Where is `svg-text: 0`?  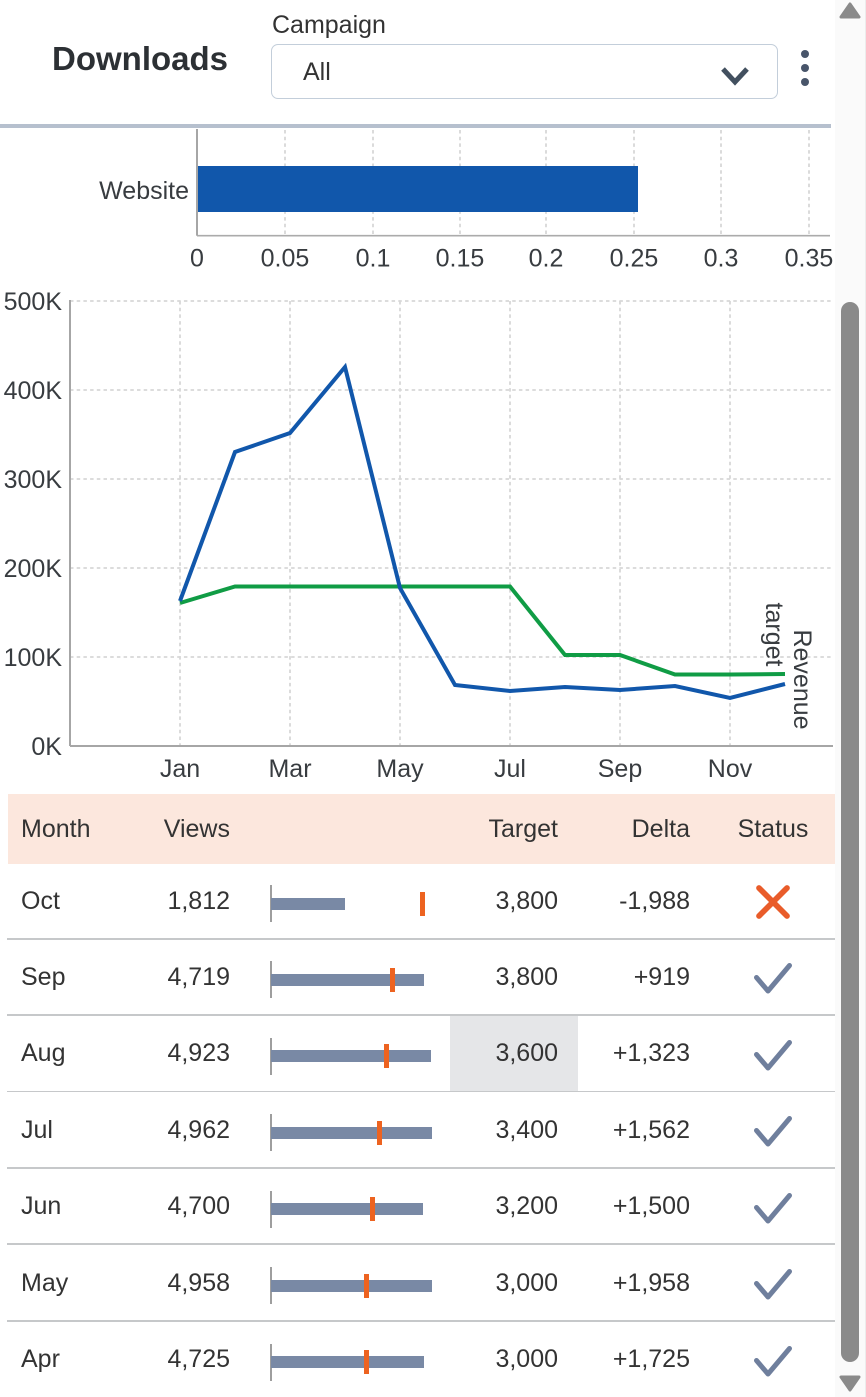
svg-text: 0 is located at coordinates (197, 259).